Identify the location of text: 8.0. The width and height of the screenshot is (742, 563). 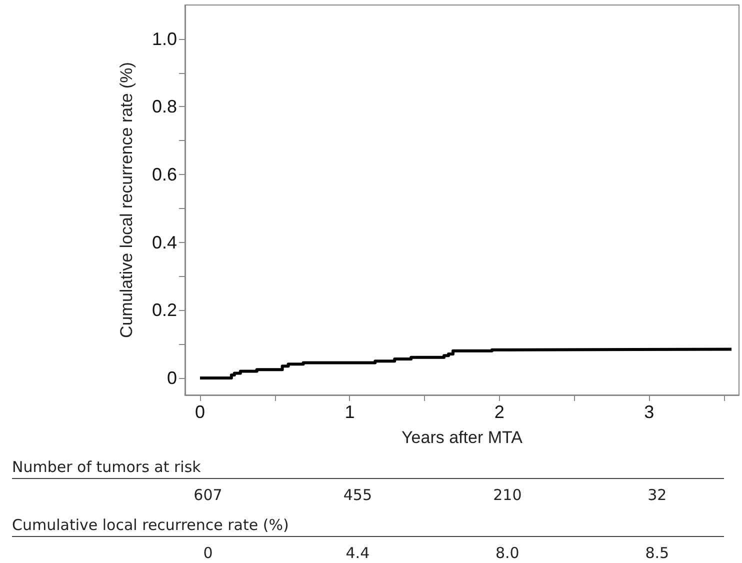
(507, 553).